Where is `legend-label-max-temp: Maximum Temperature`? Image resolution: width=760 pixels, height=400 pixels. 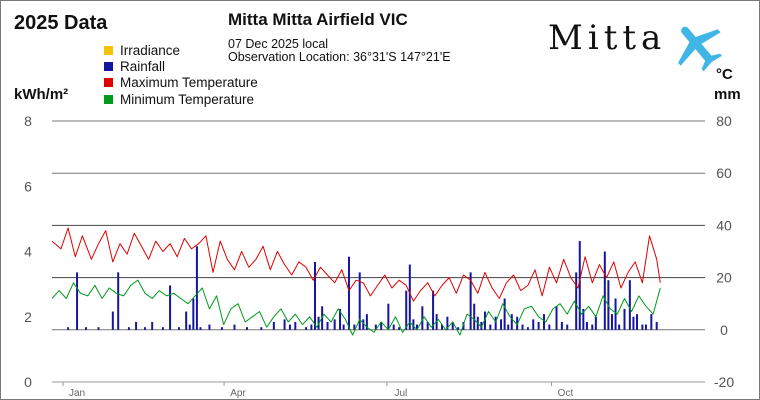
legend-label-max-temp: Maximum Temperature is located at coordinates (189, 83).